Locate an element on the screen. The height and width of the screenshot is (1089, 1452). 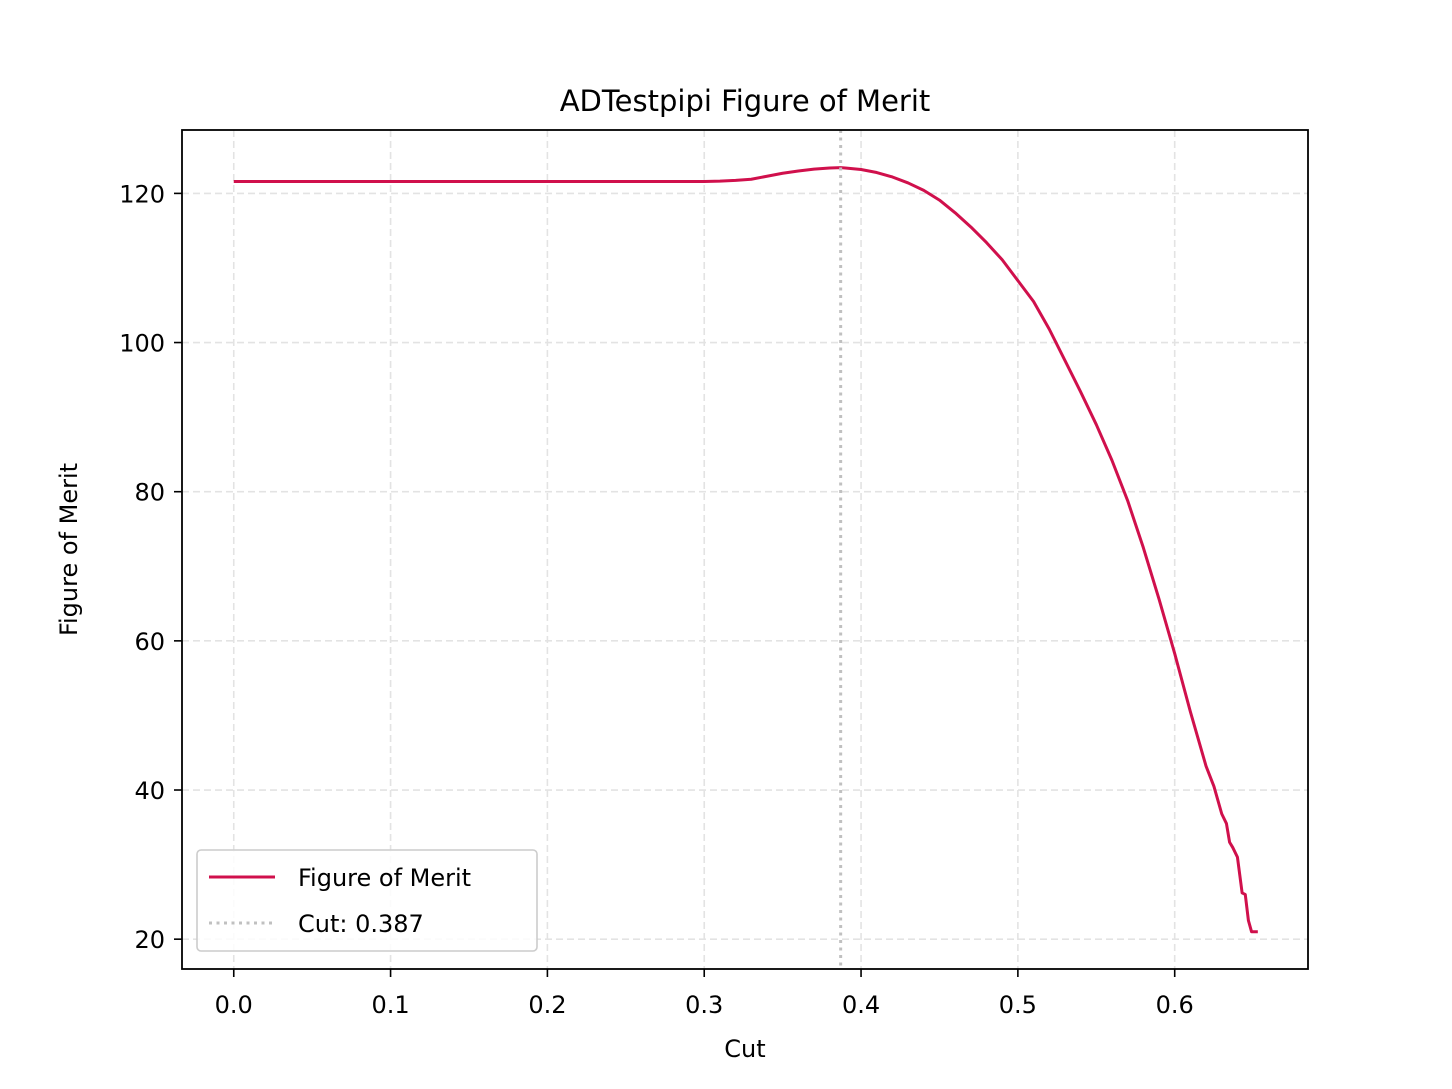
x-axis-label: Cut is located at coordinates (744, 1049).